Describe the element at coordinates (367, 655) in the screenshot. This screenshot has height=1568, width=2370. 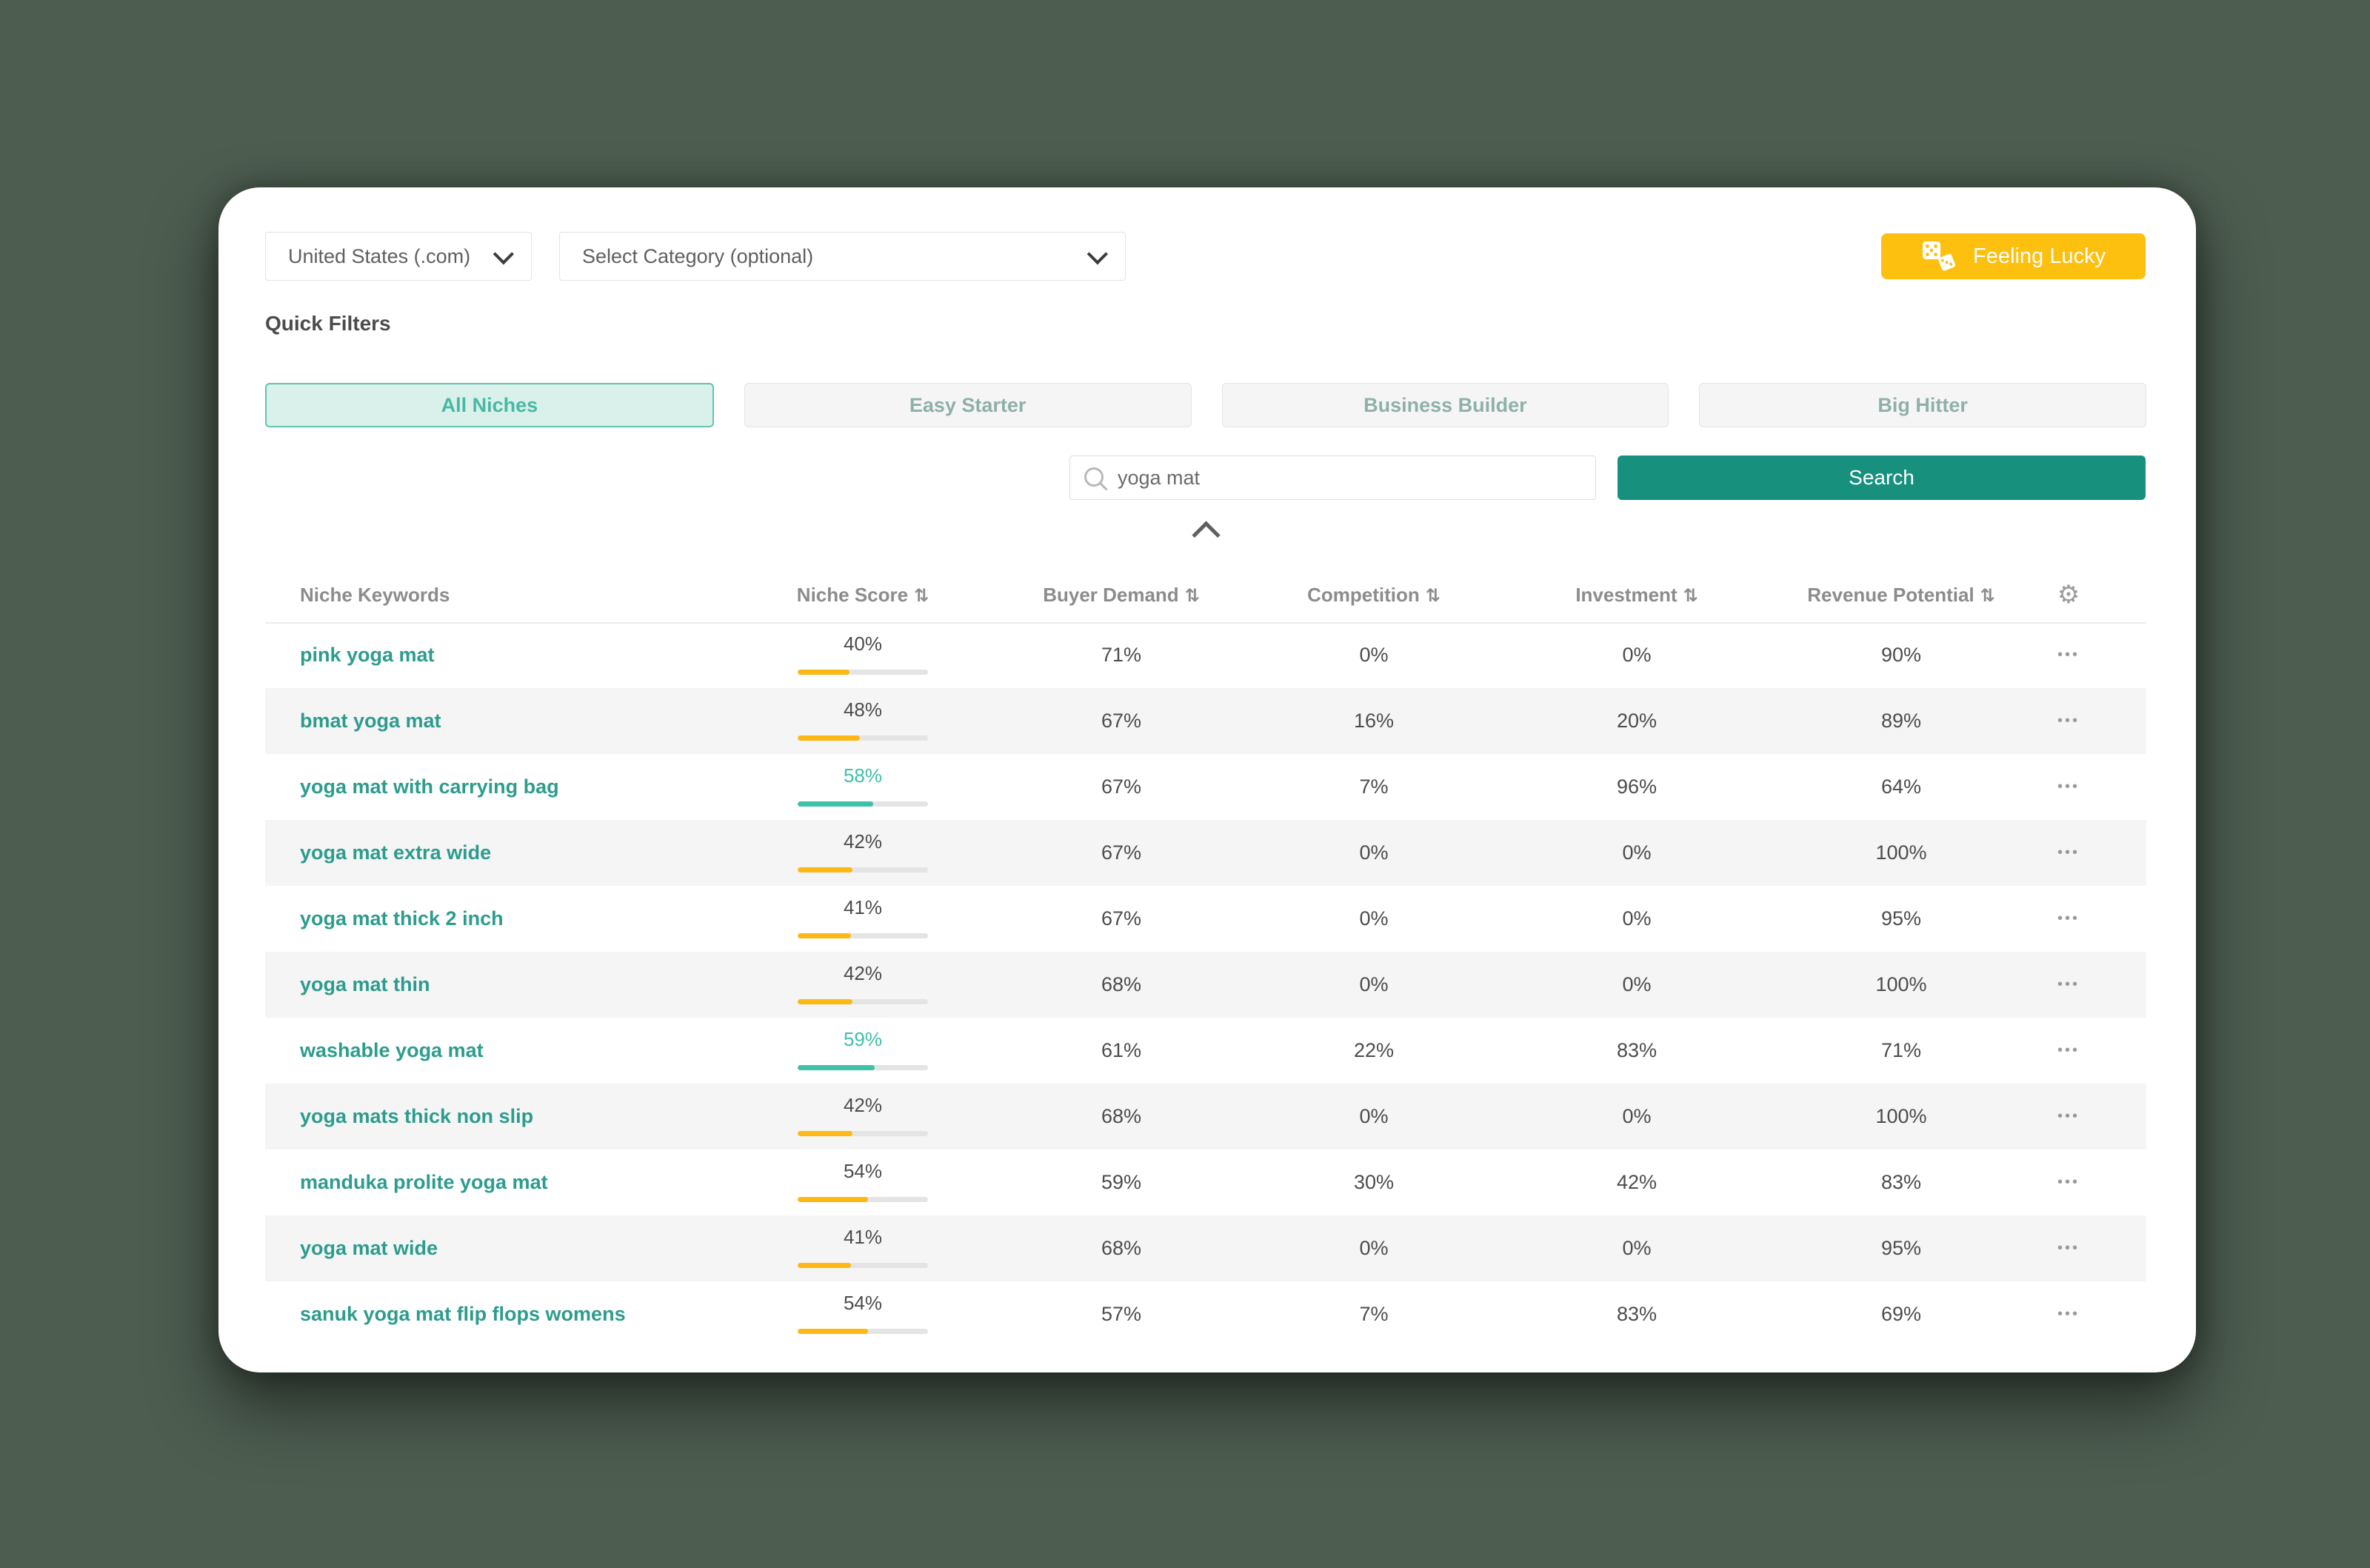
I see `keyword-link: pink yoga mat` at that location.